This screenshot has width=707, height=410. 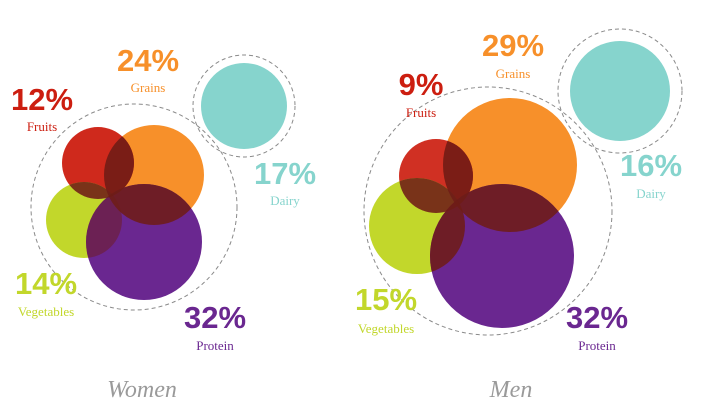 What do you see at coordinates (651, 165) in the screenshot?
I see `men-dairy-value: 16%` at bounding box center [651, 165].